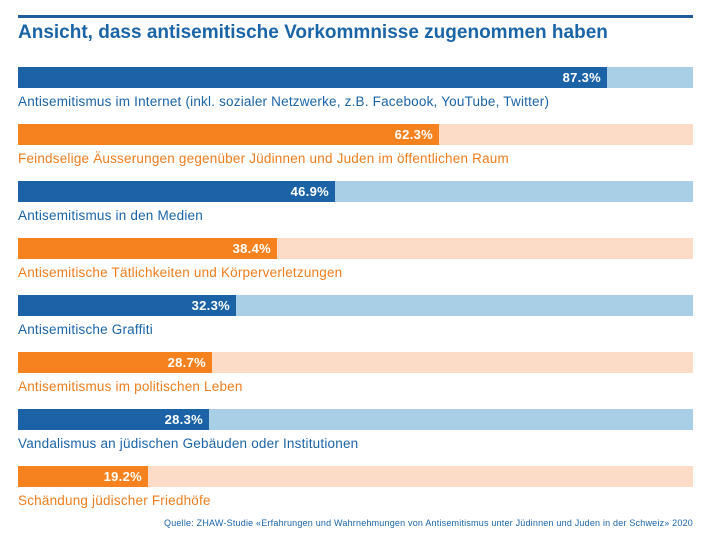 The height and width of the screenshot is (543, 710). Describe the element at coordinates (183, 419) in the screenshot. I see `bar-value-label: 28.3%` at that location.